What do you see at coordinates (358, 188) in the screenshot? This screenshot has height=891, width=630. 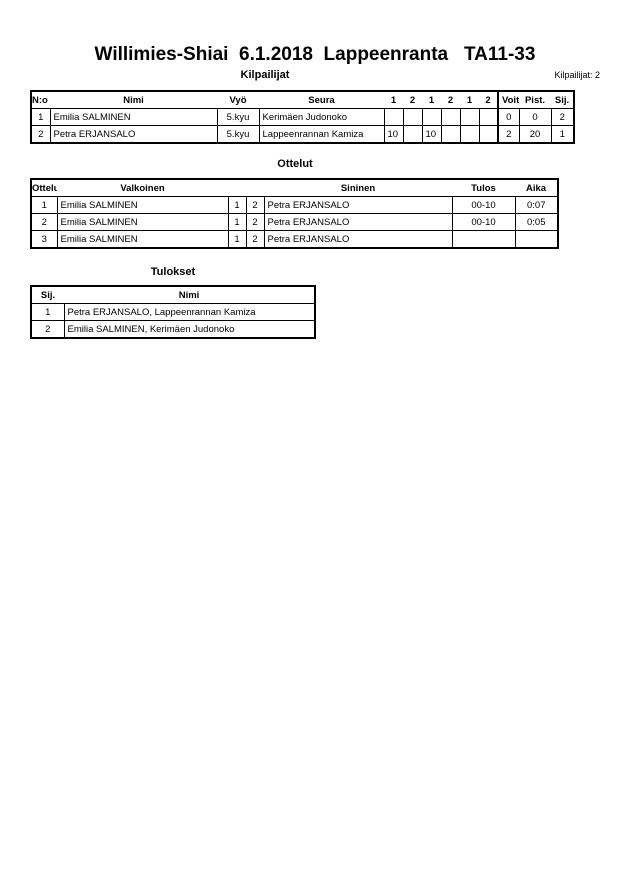 I see `col-header: Sininen` at bounding box center [358, 188].